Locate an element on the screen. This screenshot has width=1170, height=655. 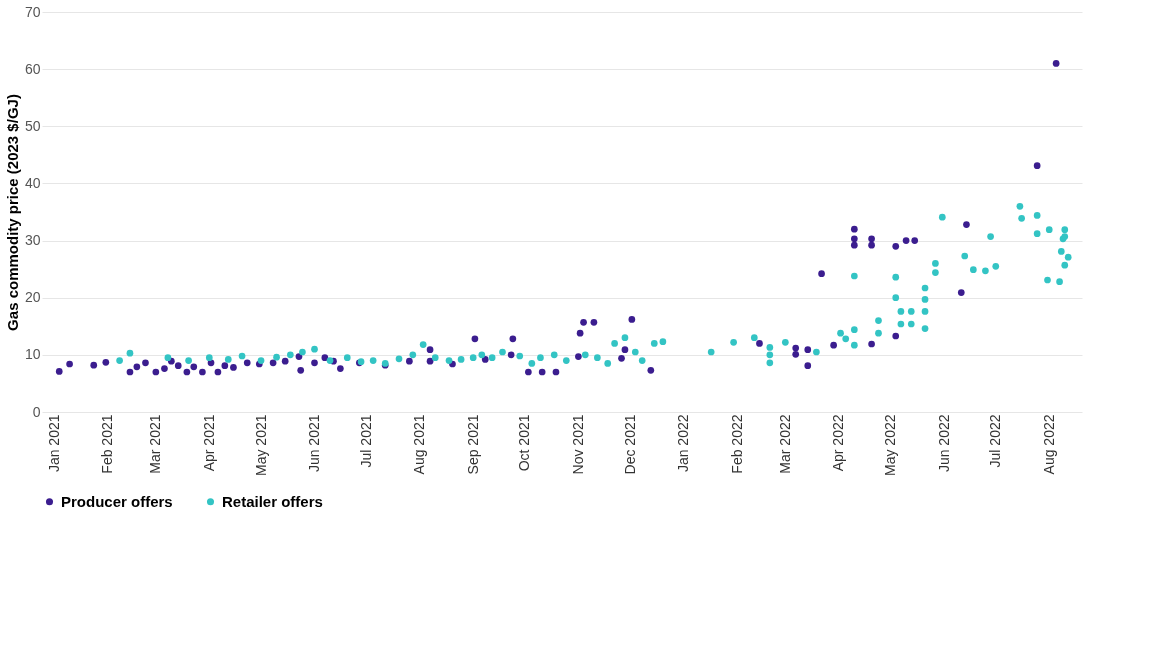
y-tick-label: 10 is located at coordinates (32, 354).